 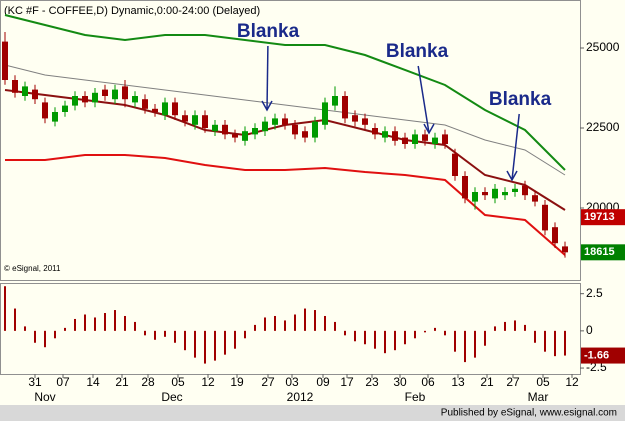 What do you see at coordinates (400, 382) in the screenshot?
I see `x-tick-label: 30` at bounding box center [400, 382].